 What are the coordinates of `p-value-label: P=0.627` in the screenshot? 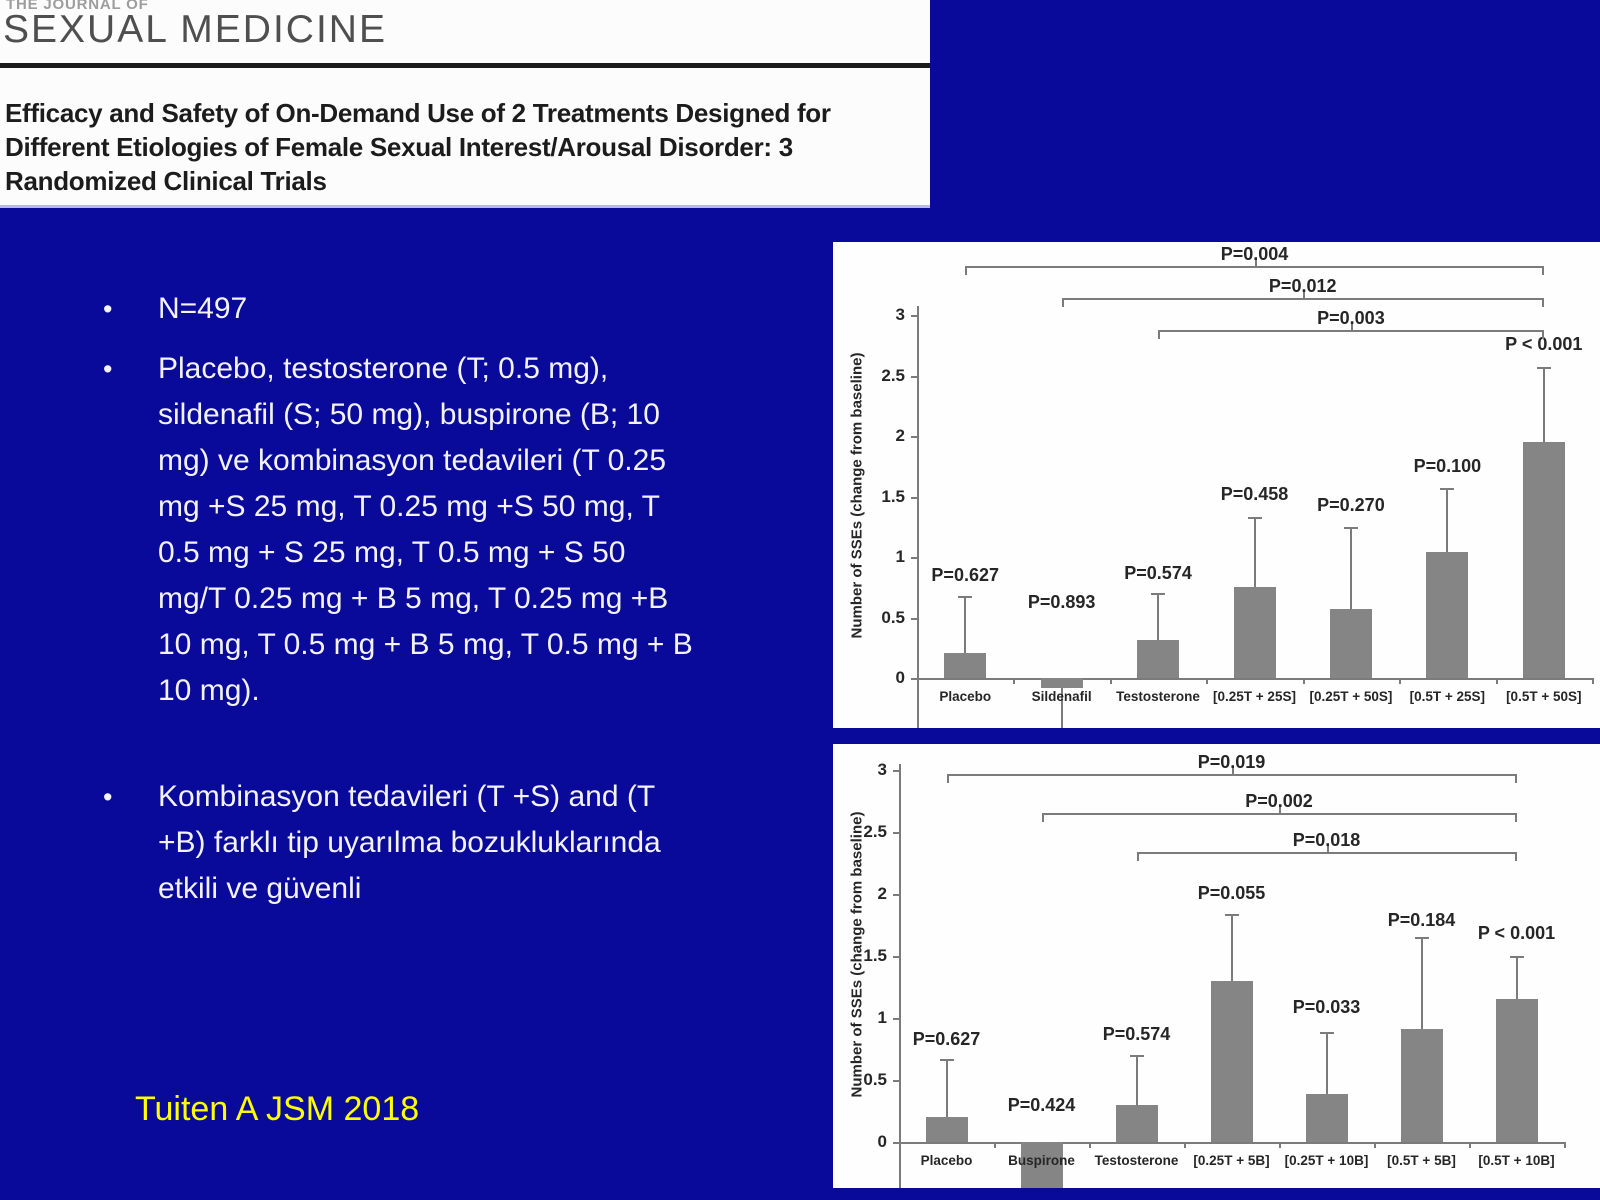 It's located at (946, 1039).